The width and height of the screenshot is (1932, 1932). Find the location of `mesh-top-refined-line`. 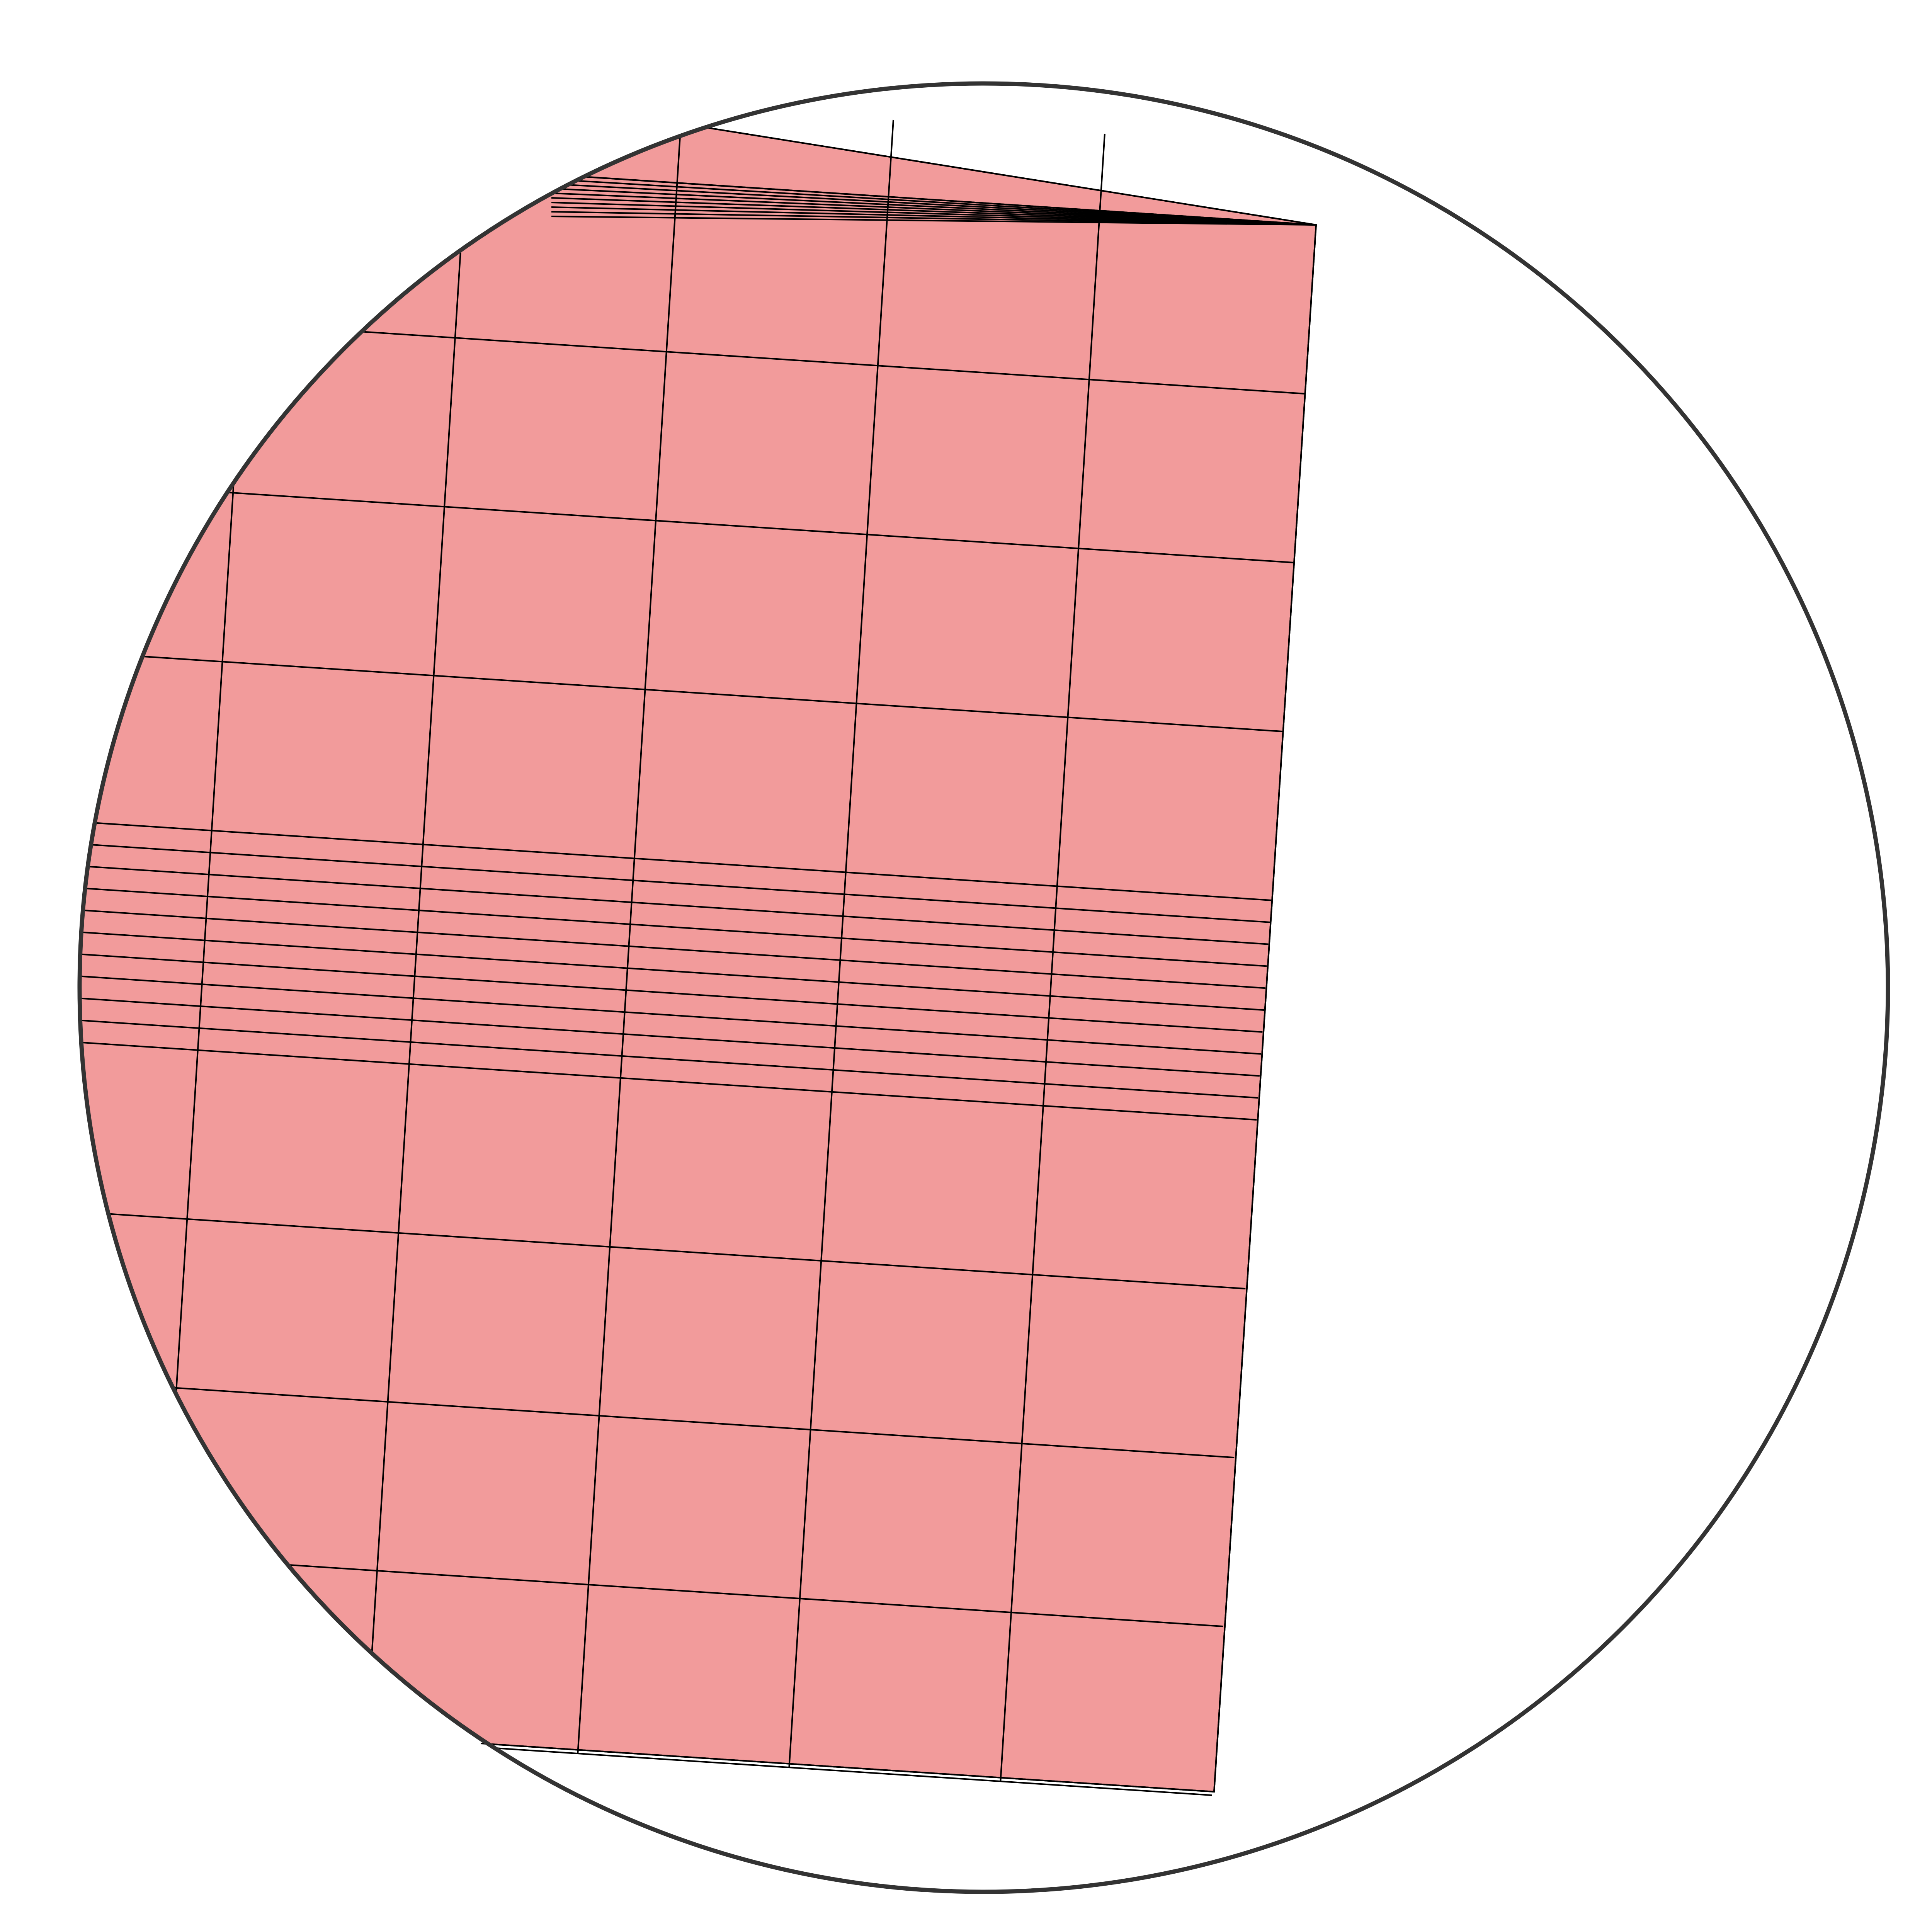

mesh-top-refined-line is located at coordinates (934, 221).